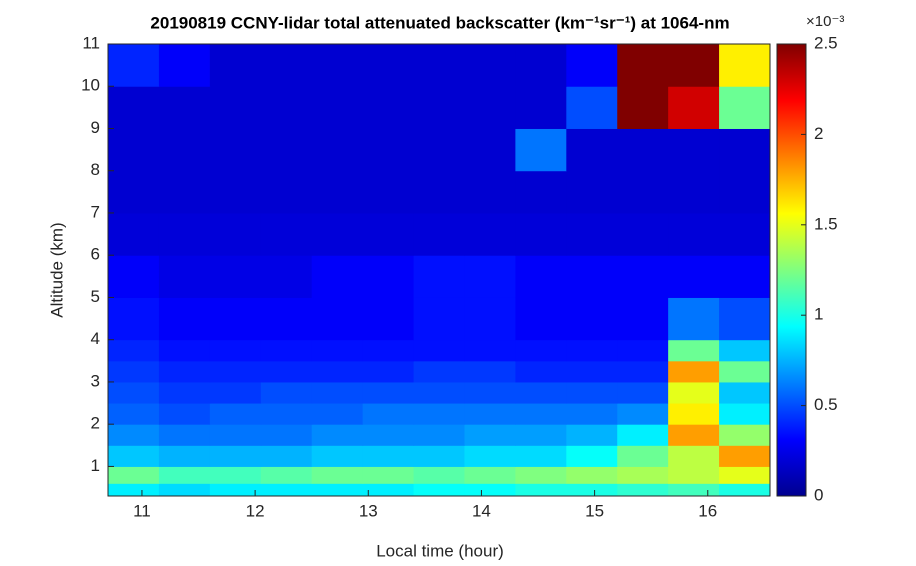 The image size is (916, 566). Describe the element at coordinates (826, 404) in the screenshot. I see `colorbar-tick-label: 0.5` at that location.